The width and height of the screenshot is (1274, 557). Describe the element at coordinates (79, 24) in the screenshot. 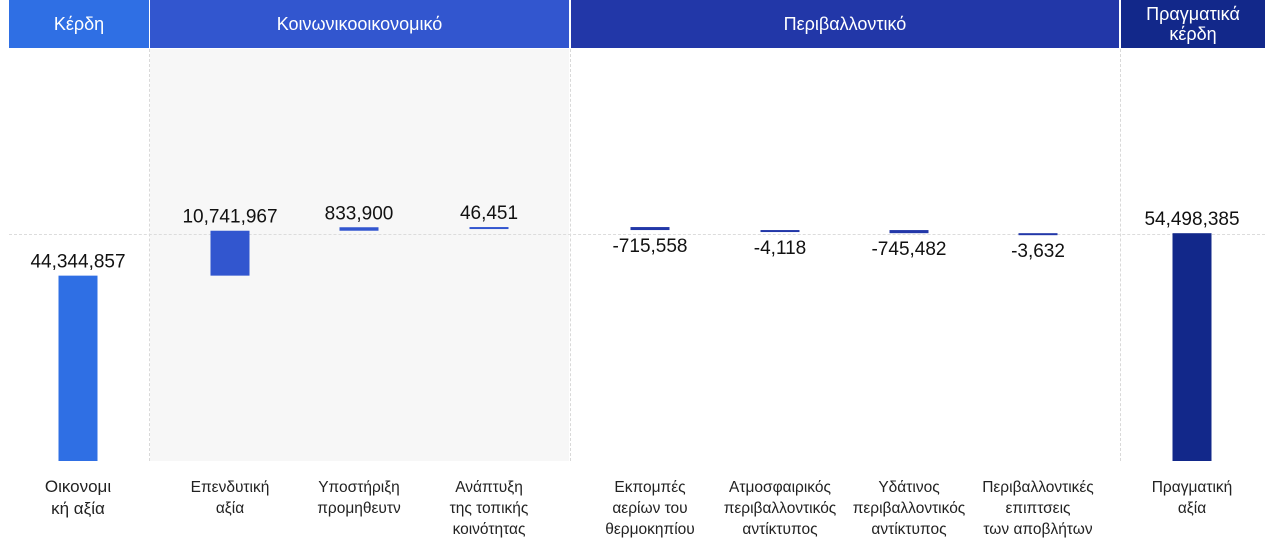

I see `header-profit: Κέρδη` at that location.